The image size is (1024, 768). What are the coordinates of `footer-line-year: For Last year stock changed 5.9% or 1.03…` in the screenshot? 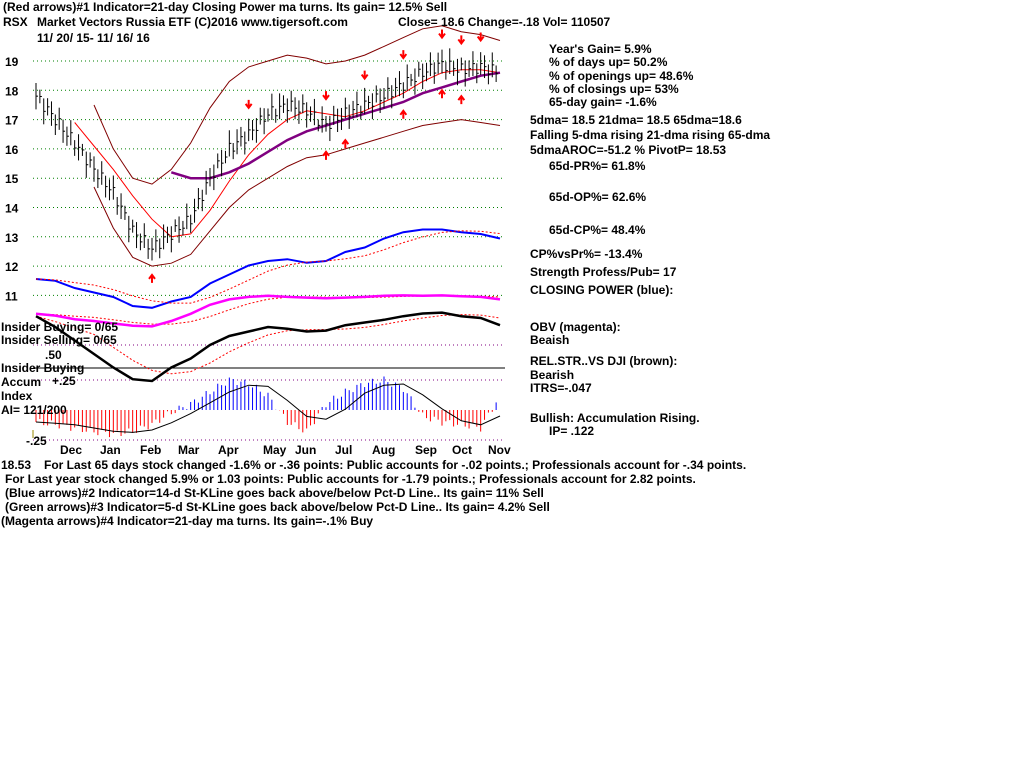 It's located at (350, 479).